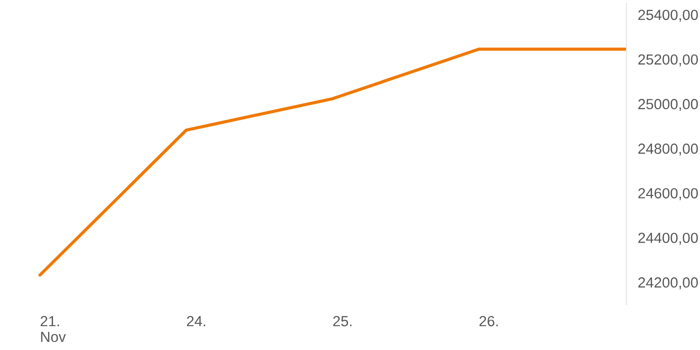 This screenshot has width=700, height=350. What do you see at coordinates (668, 194) in the screenshot?
I see `y-tick-label: 24600,00` at bounding box center [668, 194].